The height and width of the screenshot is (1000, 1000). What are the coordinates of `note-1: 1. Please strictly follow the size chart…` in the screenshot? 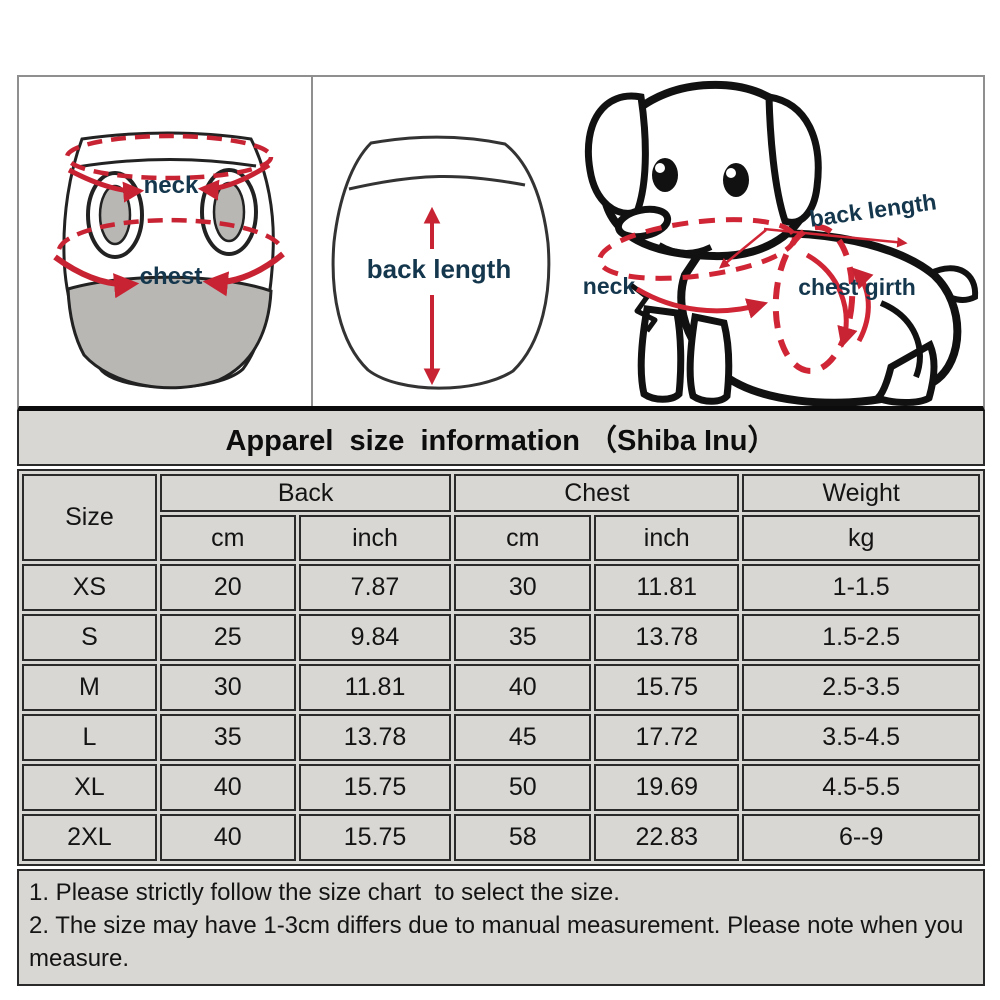 It's located at (324, 892).